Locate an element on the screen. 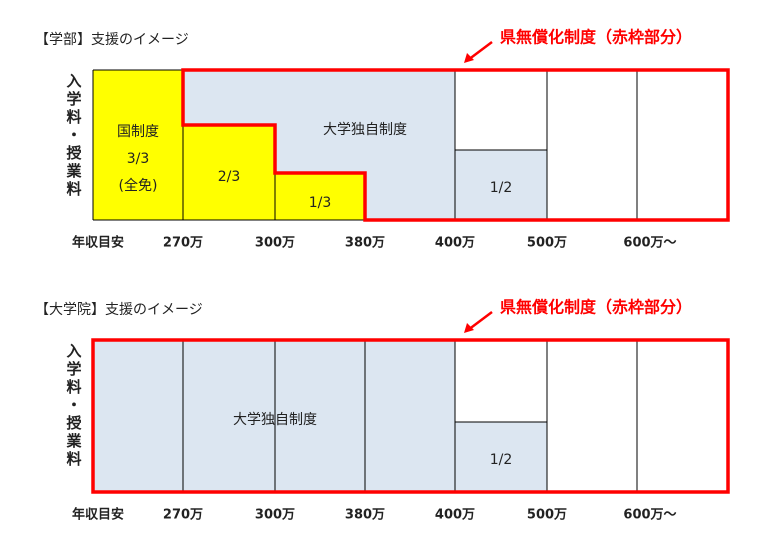  one-third-area is located at coordinates (320, 196).